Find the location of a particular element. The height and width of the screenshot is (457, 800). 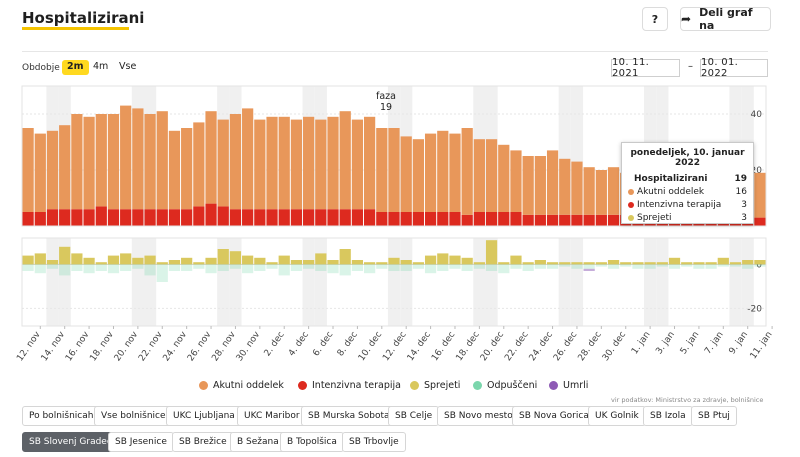

legend-item-akutni: Akutni oddelek is located at coordinates (241, 385).